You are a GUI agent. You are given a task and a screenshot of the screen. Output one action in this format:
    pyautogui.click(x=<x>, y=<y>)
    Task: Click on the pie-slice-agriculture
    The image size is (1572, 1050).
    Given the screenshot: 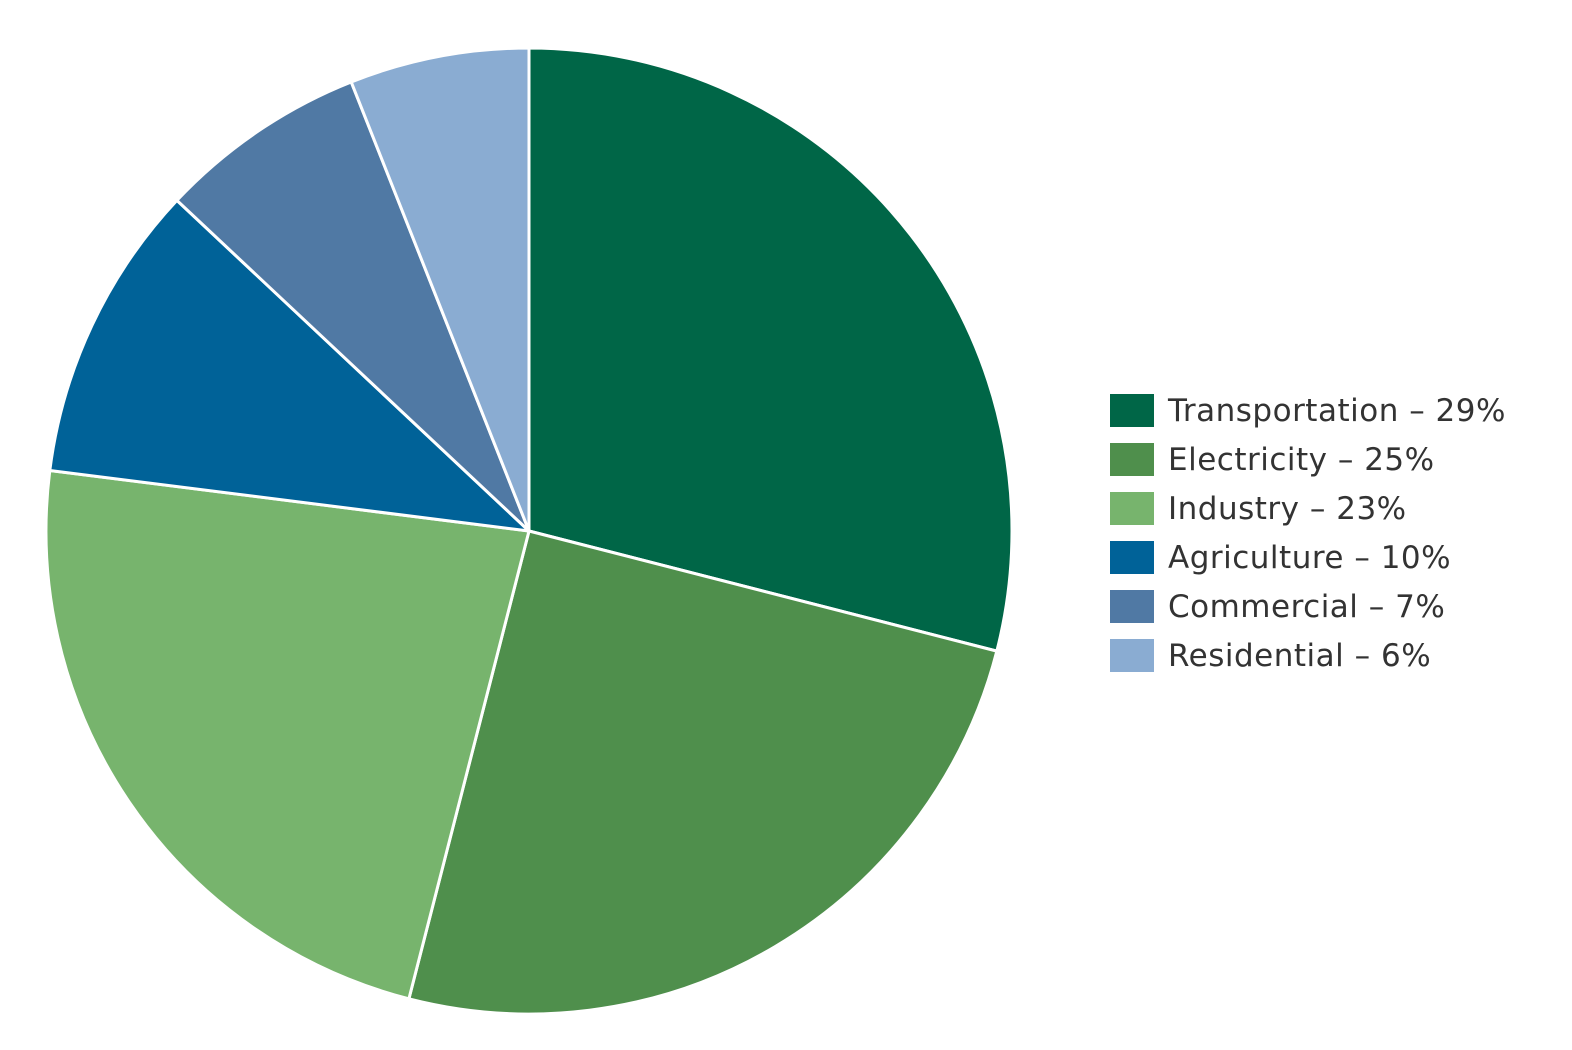 What is the action you would take?
    pyautogui.click(x=289, y=365)
    